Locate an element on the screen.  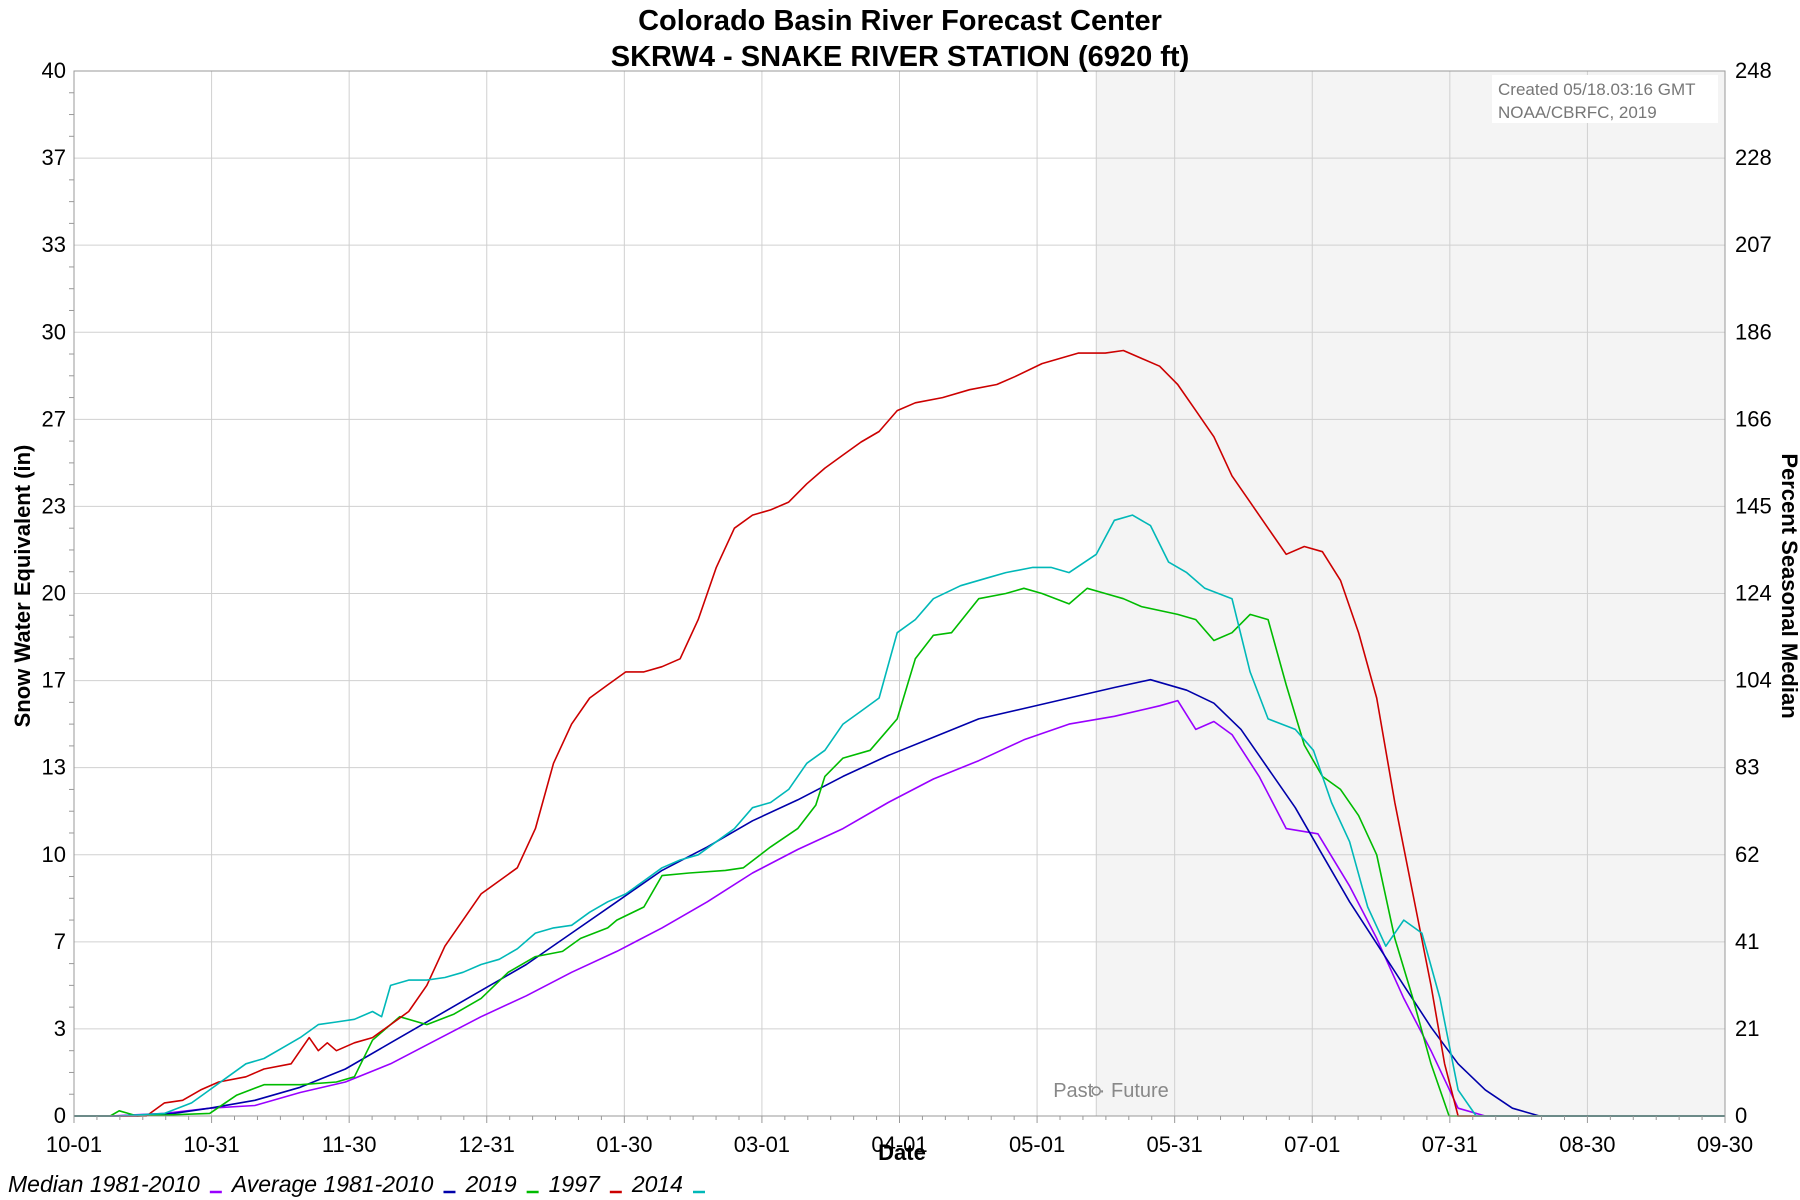
x-tick-label: 12-31 is located at coordinates (487, 1144).